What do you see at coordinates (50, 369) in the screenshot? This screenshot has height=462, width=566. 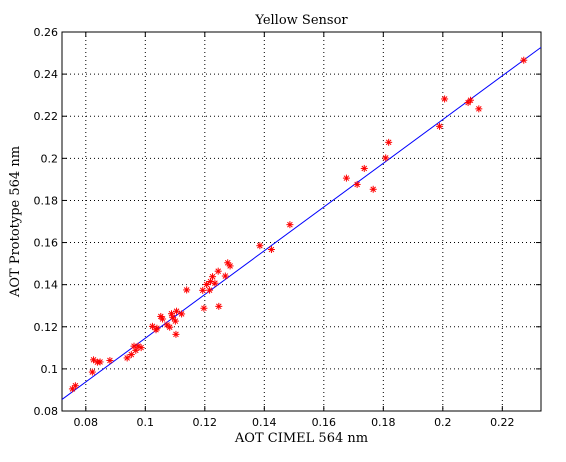 I see `y-tick-label: 0.1` at bounding box center [50, 369].